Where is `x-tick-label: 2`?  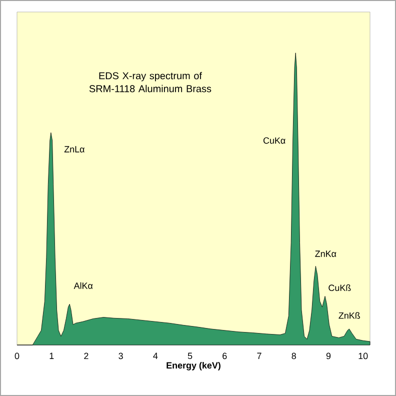
x-tick-label: 2 is located at coordinates (86, 356).